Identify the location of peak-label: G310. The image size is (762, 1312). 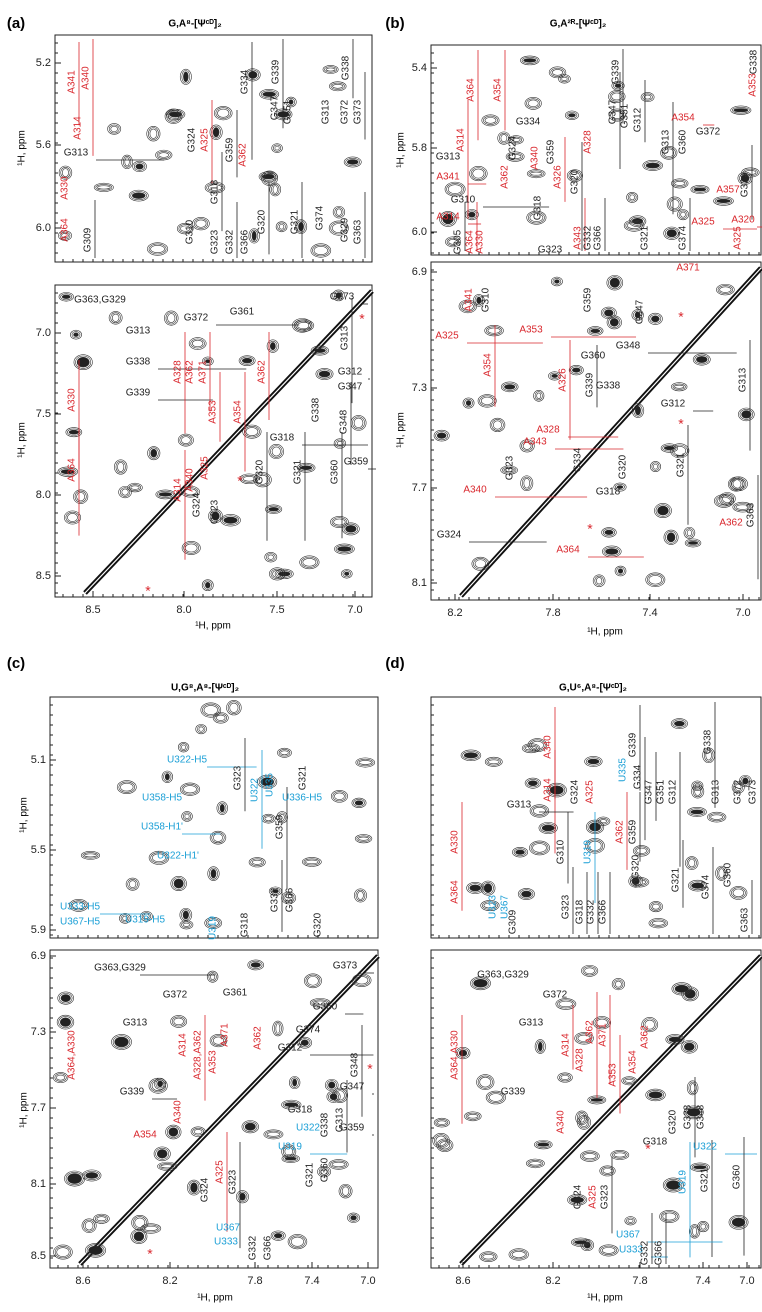
(486, 299).